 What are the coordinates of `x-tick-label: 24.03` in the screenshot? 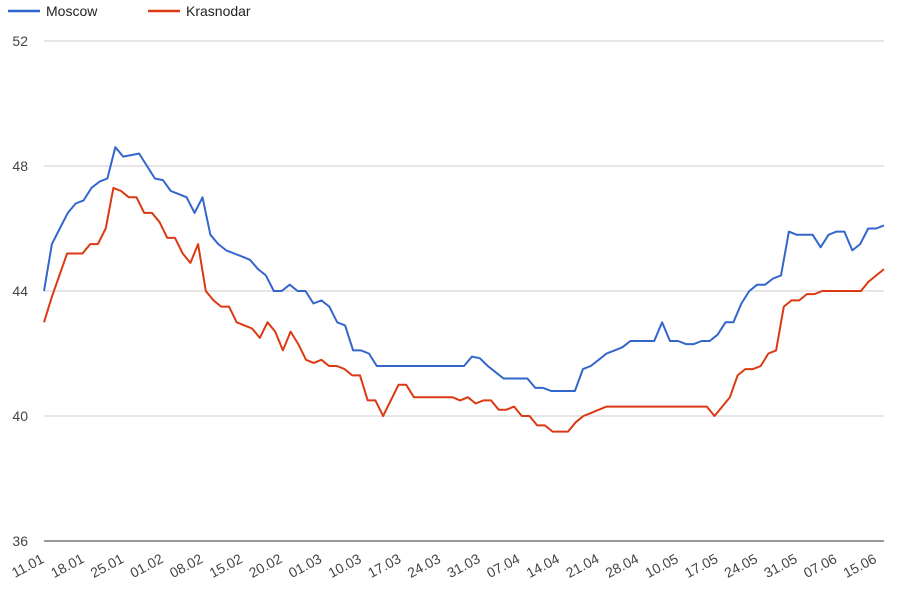 It's located at (424, 565).